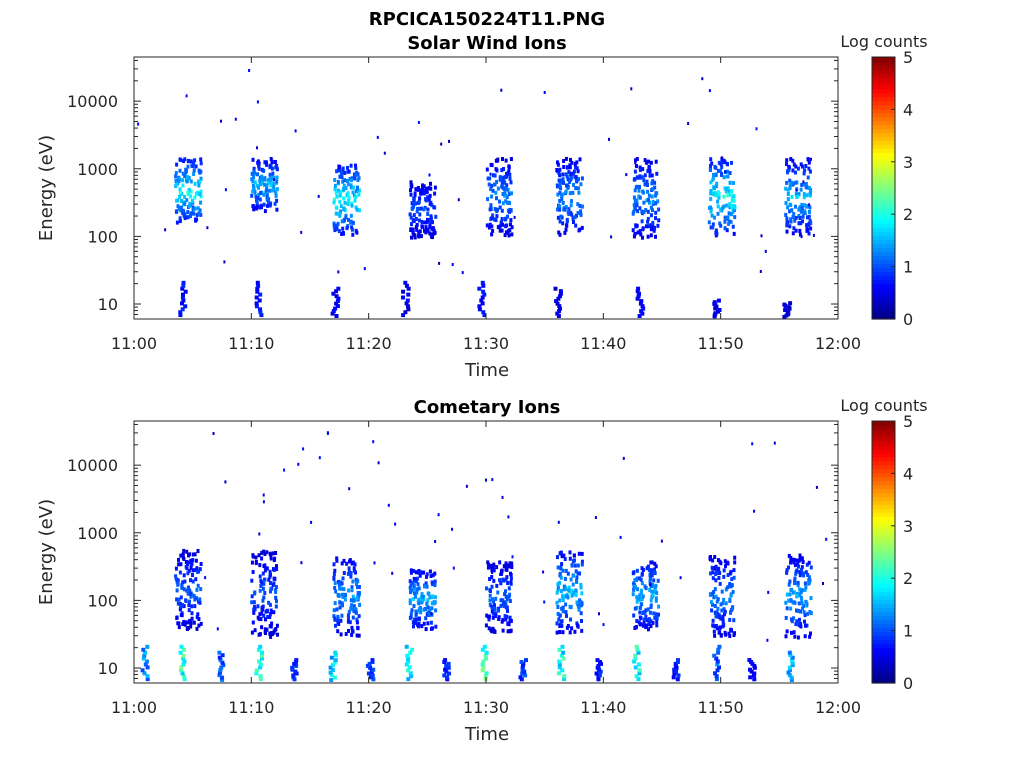  What do you see at coordinates (486, 707) in the screenshot?
I see `x-tick-label: 11:30` at bounding box center [486, 707].